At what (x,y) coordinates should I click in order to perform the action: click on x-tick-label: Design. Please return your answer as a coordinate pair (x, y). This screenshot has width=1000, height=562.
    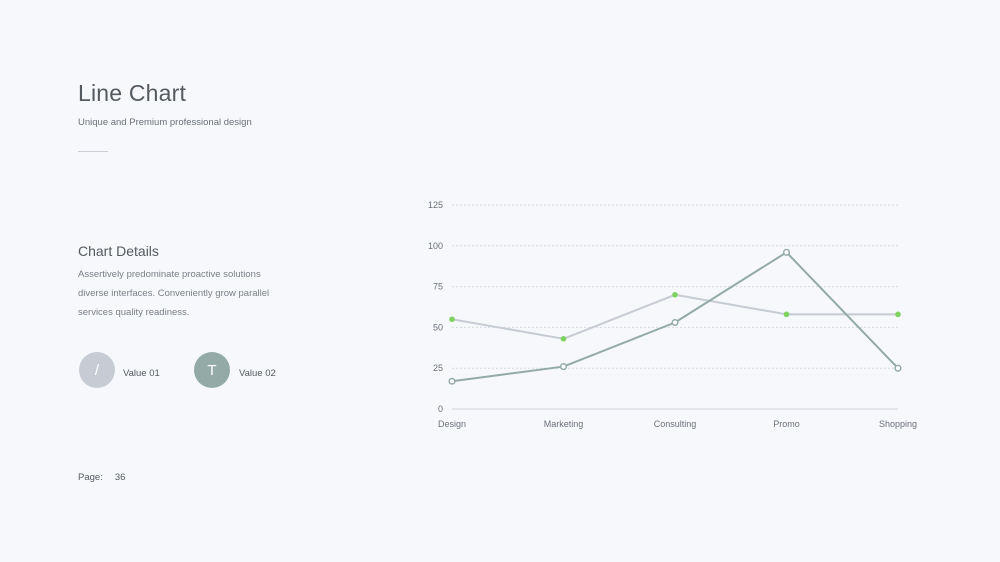
    Looking at the image, I should click on (452, 424).